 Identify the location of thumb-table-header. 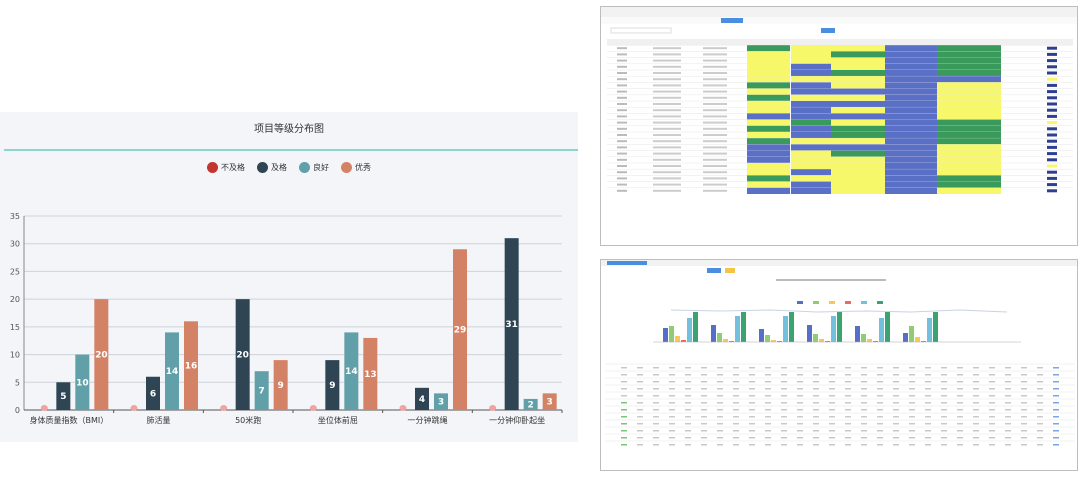
(840, 42).